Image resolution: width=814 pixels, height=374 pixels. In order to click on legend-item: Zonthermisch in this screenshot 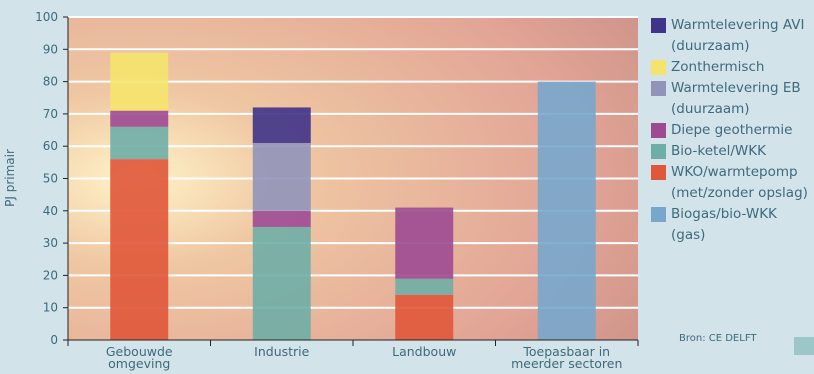, I will do `click(732, 67)`.